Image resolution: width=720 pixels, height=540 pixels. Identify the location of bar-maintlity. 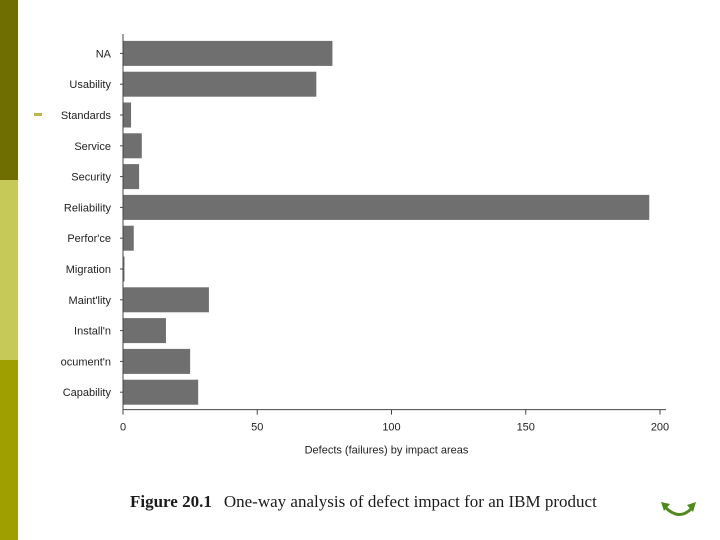
(166, 300).